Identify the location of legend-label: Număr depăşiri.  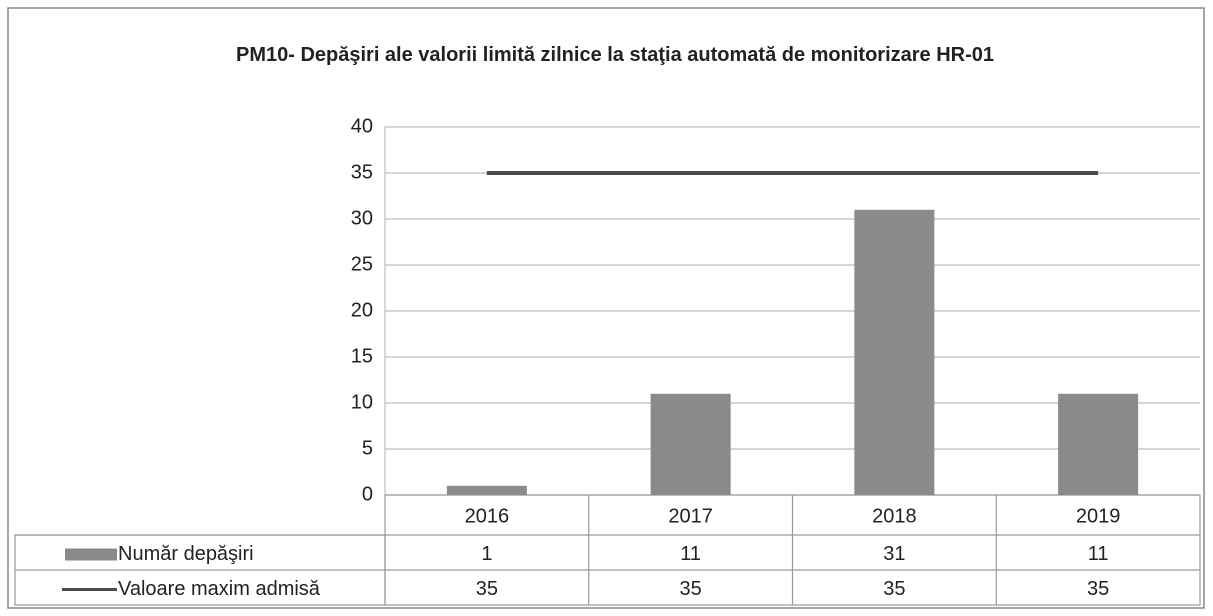
(186, 554).